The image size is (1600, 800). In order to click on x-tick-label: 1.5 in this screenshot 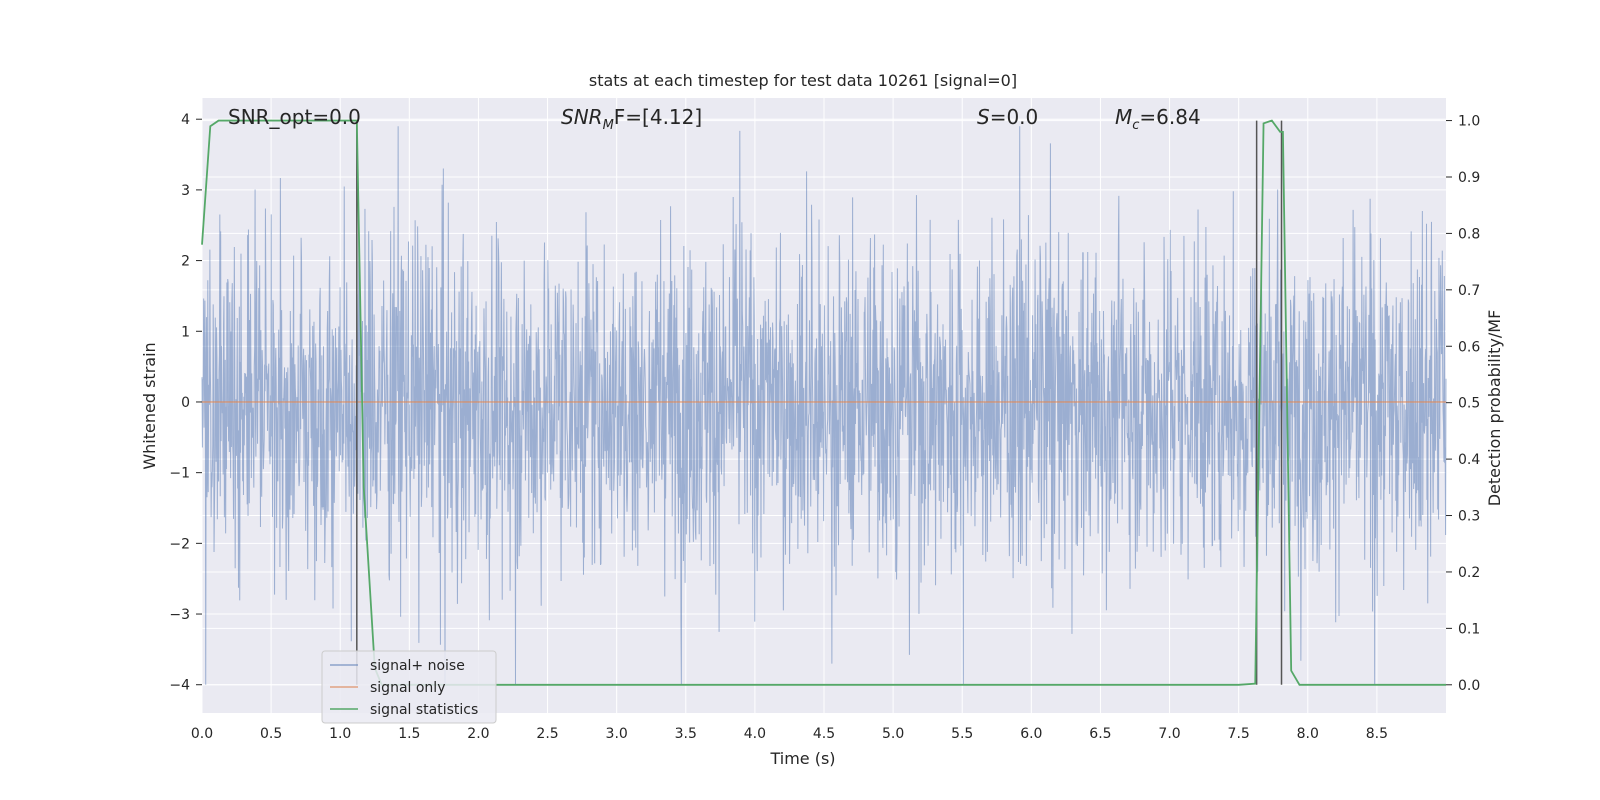, I will do `click(409, 734)`.